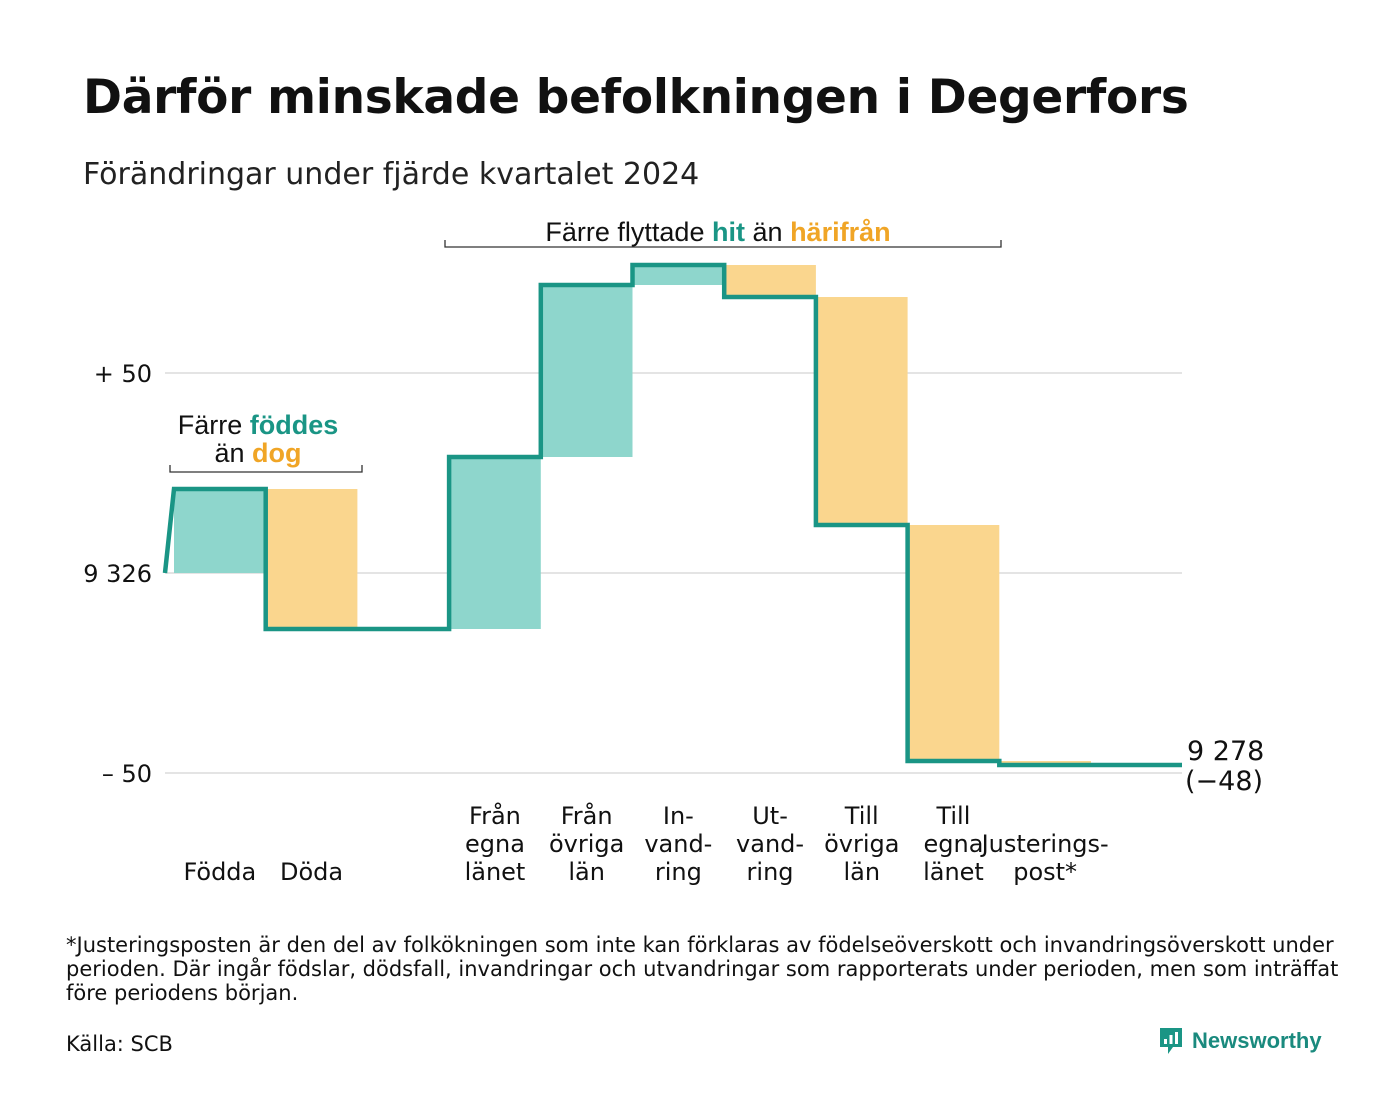  What do you see at coordinates (311, 872) in the screenshot?
I see `category-label: Döda` at bounding box center [311, 872].